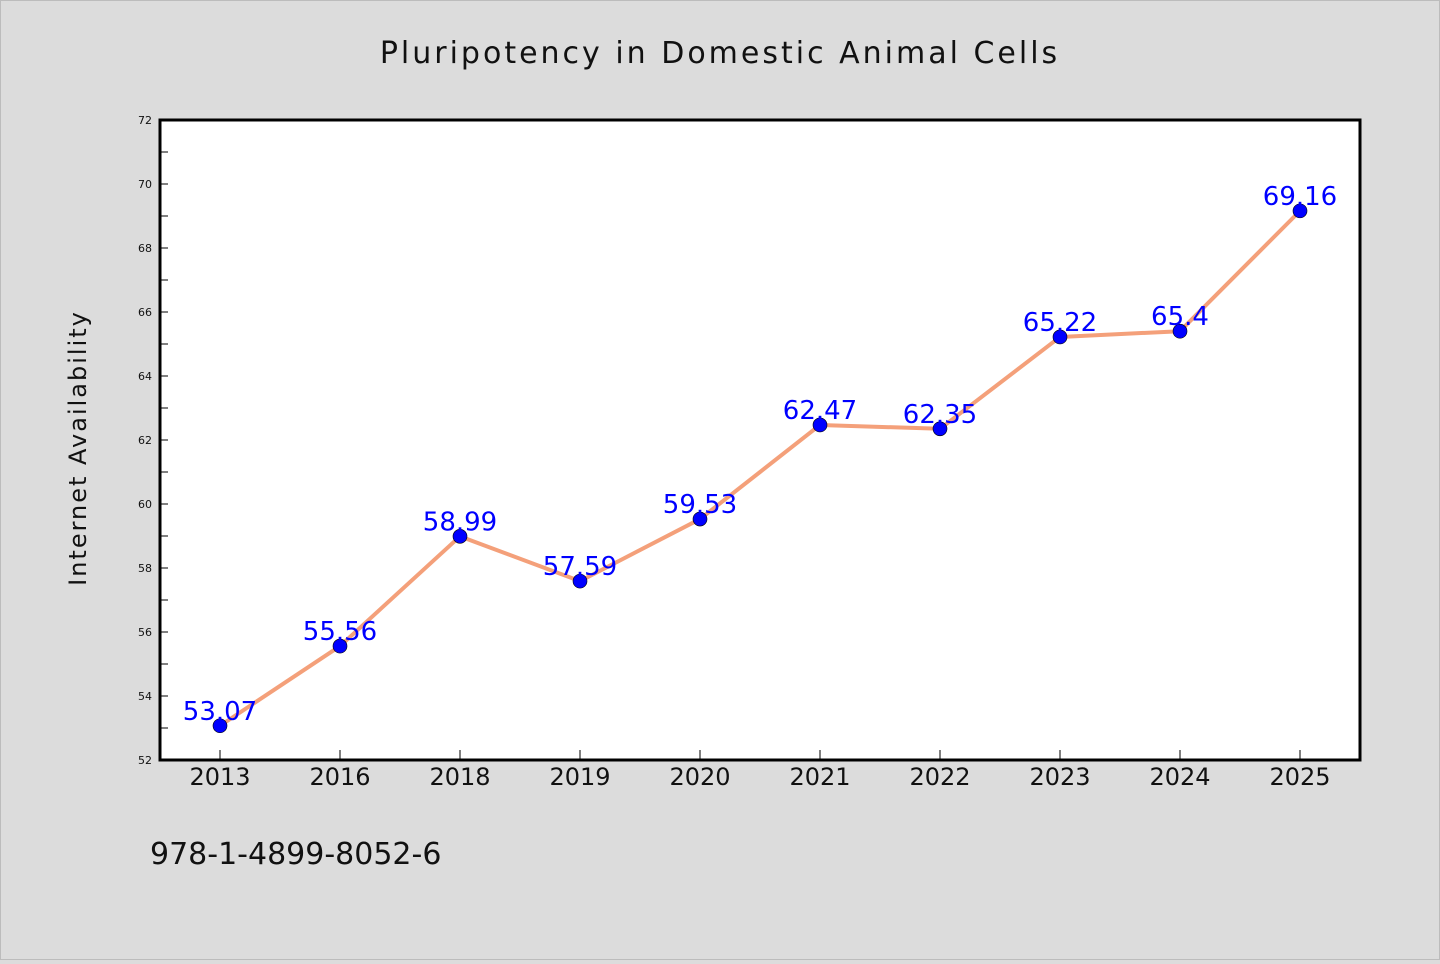  Describe the element at coordinates (145, 376) in the screenshot. I see `y-tick-label: 64` at that location.